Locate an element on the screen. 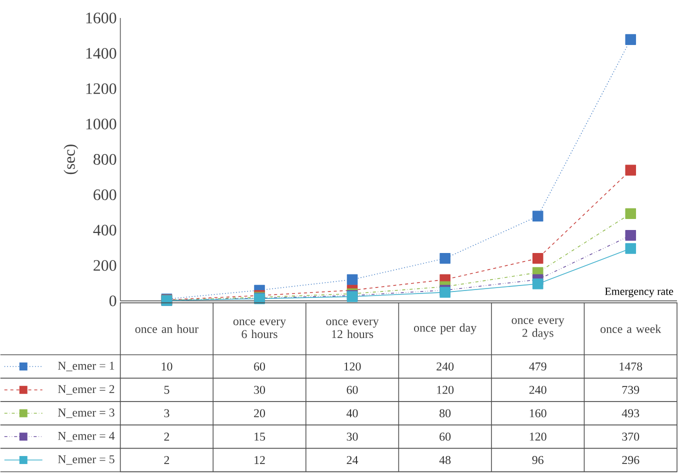 Image resolution: width=686 pixels, height=474 pixels. data-label: 40 is located at coordinates (352, 413).